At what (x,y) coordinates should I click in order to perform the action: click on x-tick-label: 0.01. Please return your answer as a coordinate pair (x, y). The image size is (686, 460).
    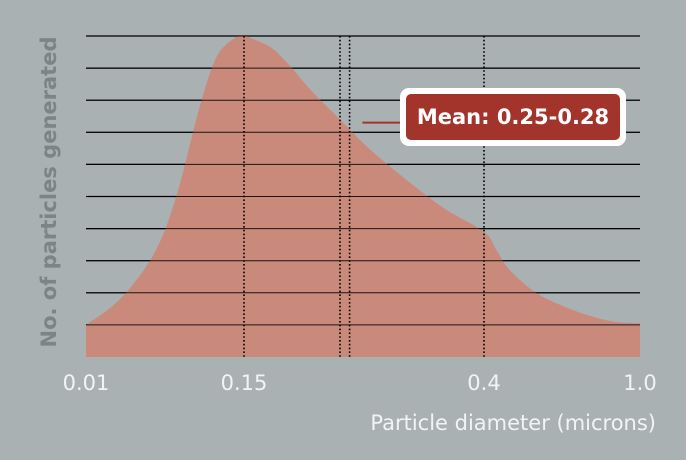
    Looking at the image, I should click on (86, 383).